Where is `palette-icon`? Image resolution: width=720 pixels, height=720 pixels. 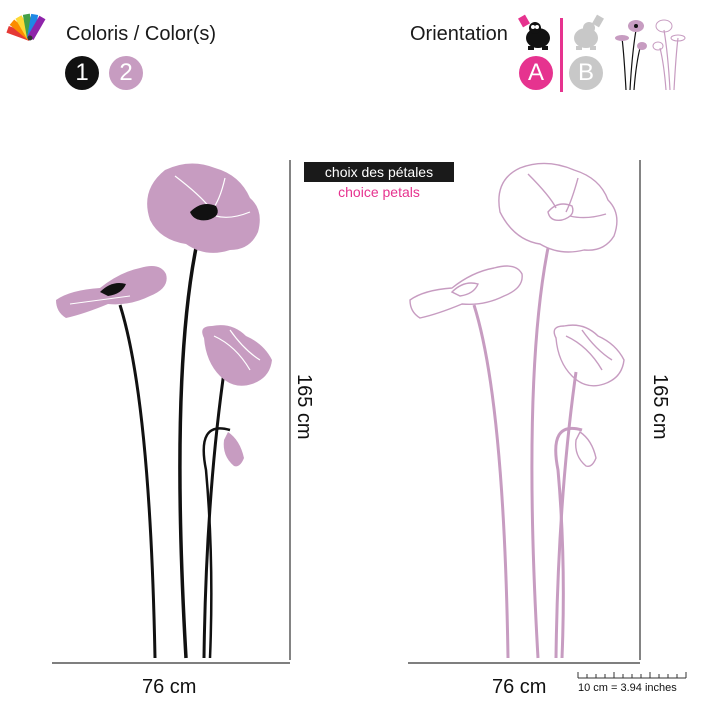 palette-icon is located at coordinates (34, 27).